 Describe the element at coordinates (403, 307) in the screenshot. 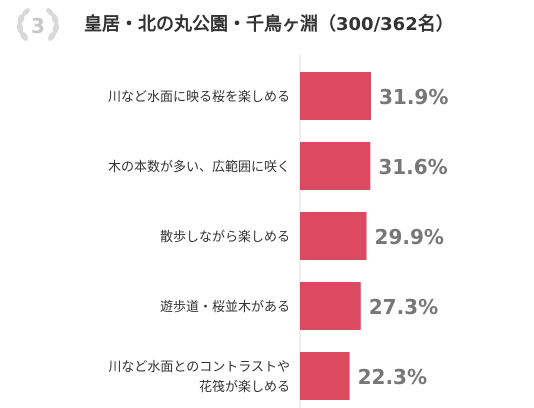

I see `value-label-4: 27.3%` at that location.